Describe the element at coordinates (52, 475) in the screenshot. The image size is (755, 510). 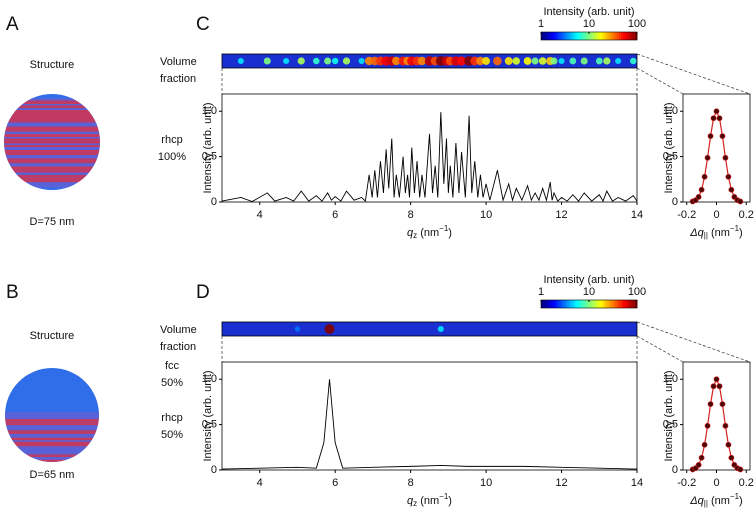
I see `diameter-label: D=65 nm` at that location.